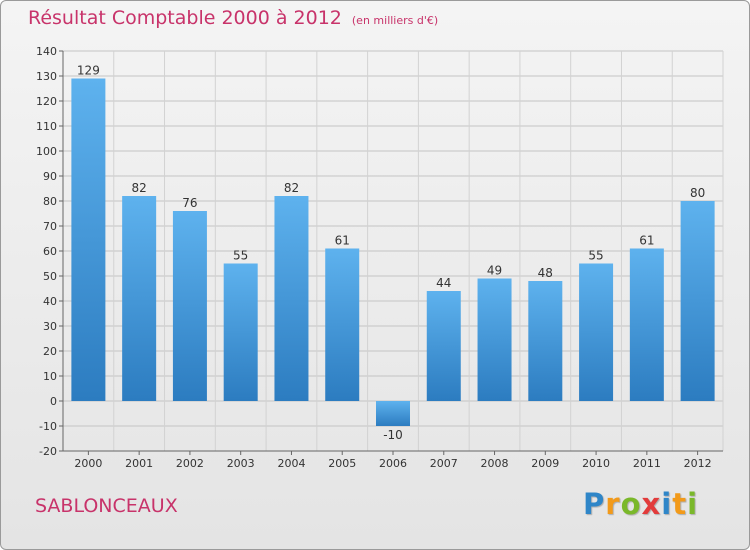 The image size is (750, 550). I want to click on y-tick-label: 10, so click(50, 376).